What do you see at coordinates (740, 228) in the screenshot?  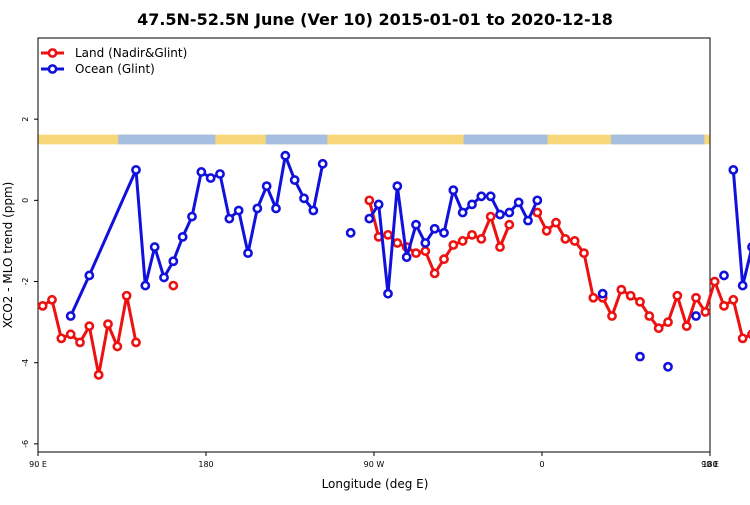 I see `ocean-series-line` at bounding box center [740, 228].